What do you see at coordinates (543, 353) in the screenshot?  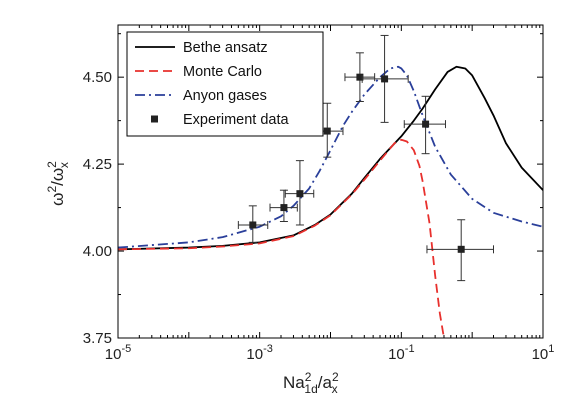 I see `x-tick-label: 10¹` at bounding box center [543, 353].